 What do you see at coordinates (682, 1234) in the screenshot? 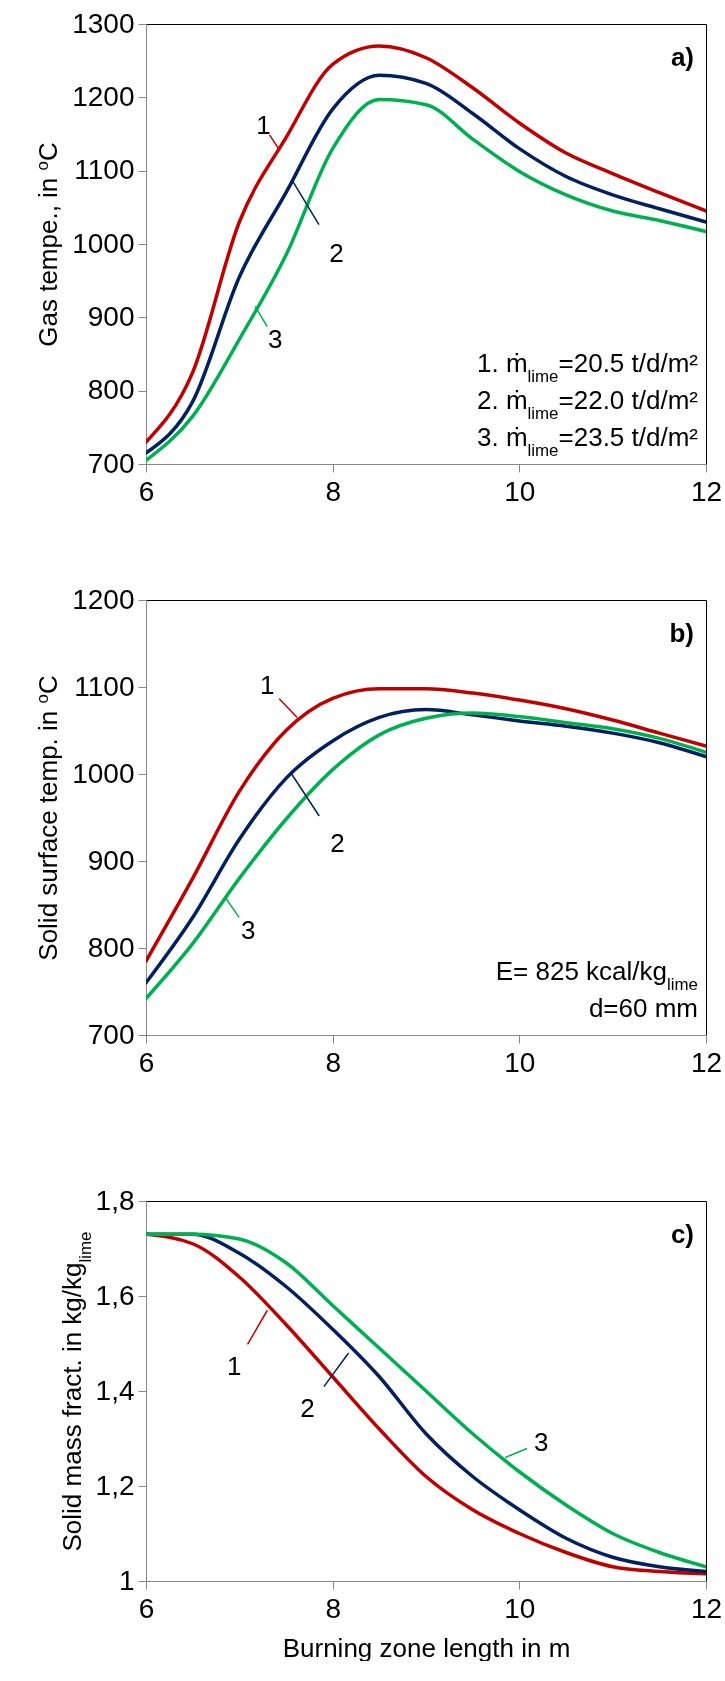
I see `annotation: c)` at bounding box center [682, 1234].